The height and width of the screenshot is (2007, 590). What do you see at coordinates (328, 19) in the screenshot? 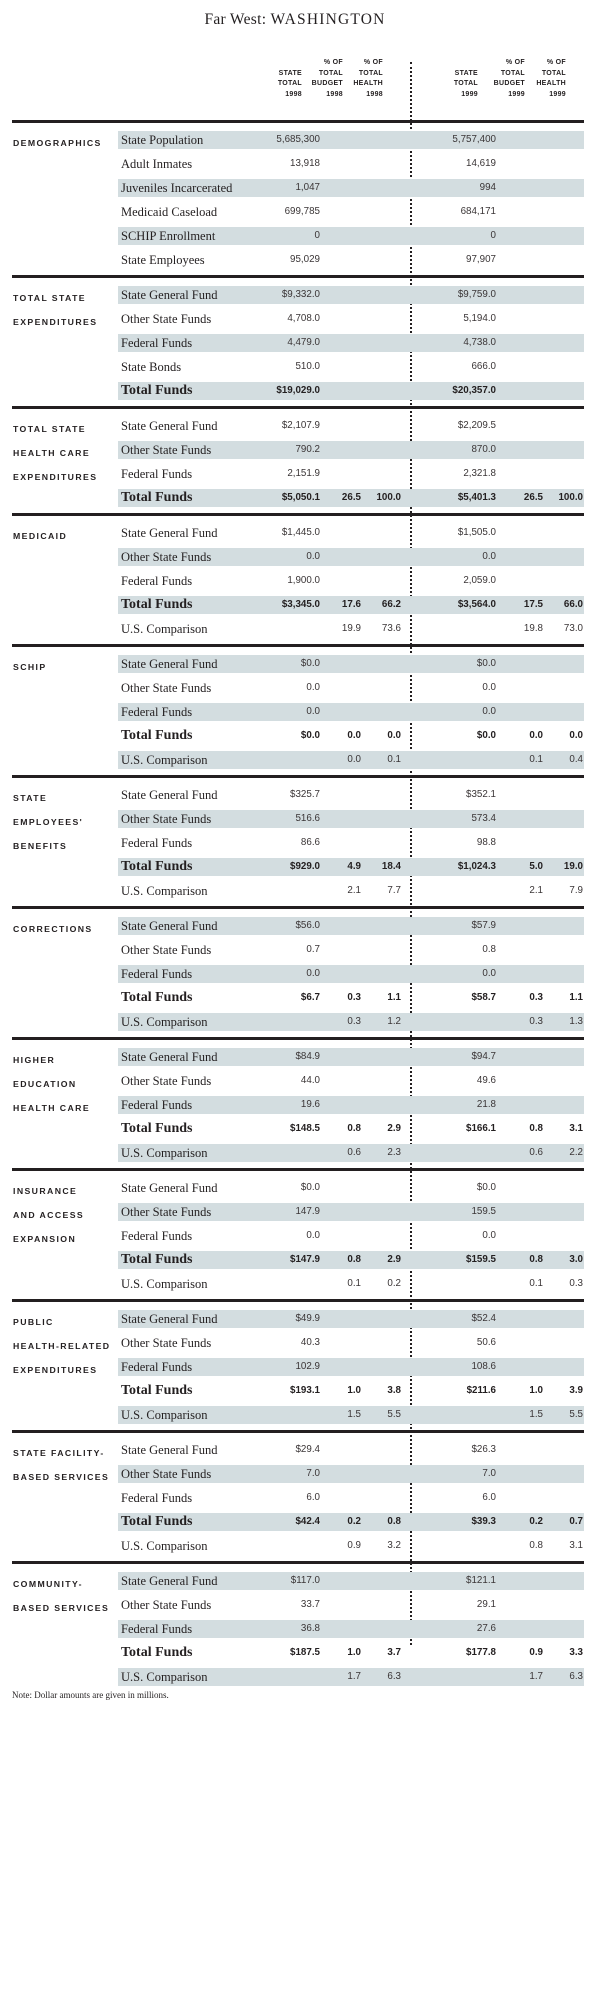
I see `page-title-state: WASHINGTON` at bounding box center [328, 19].